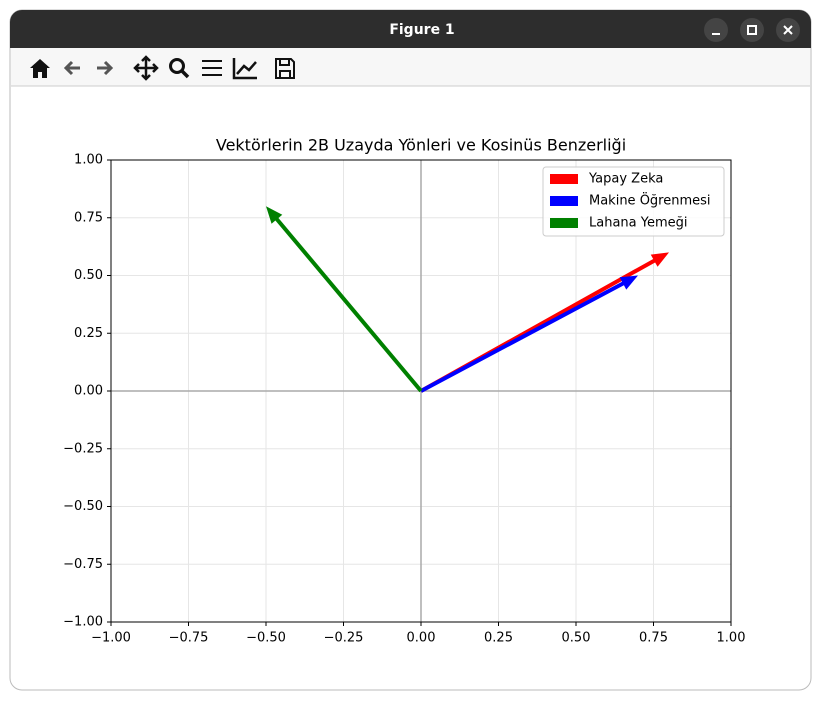  I want to click on legend, so click(633, 201).